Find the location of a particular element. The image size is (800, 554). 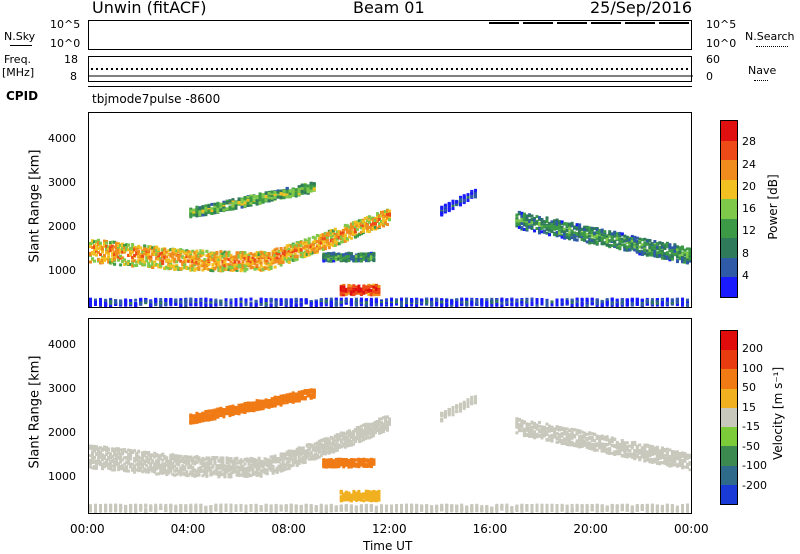

nave-legend-line is located at coordinates (761, 80).